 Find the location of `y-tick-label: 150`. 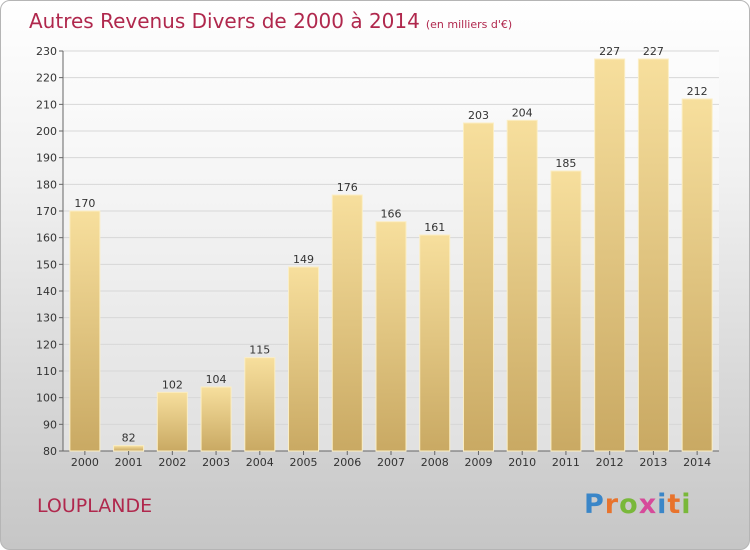

y-tick-label: 150 is located at coordinates (46, 264).